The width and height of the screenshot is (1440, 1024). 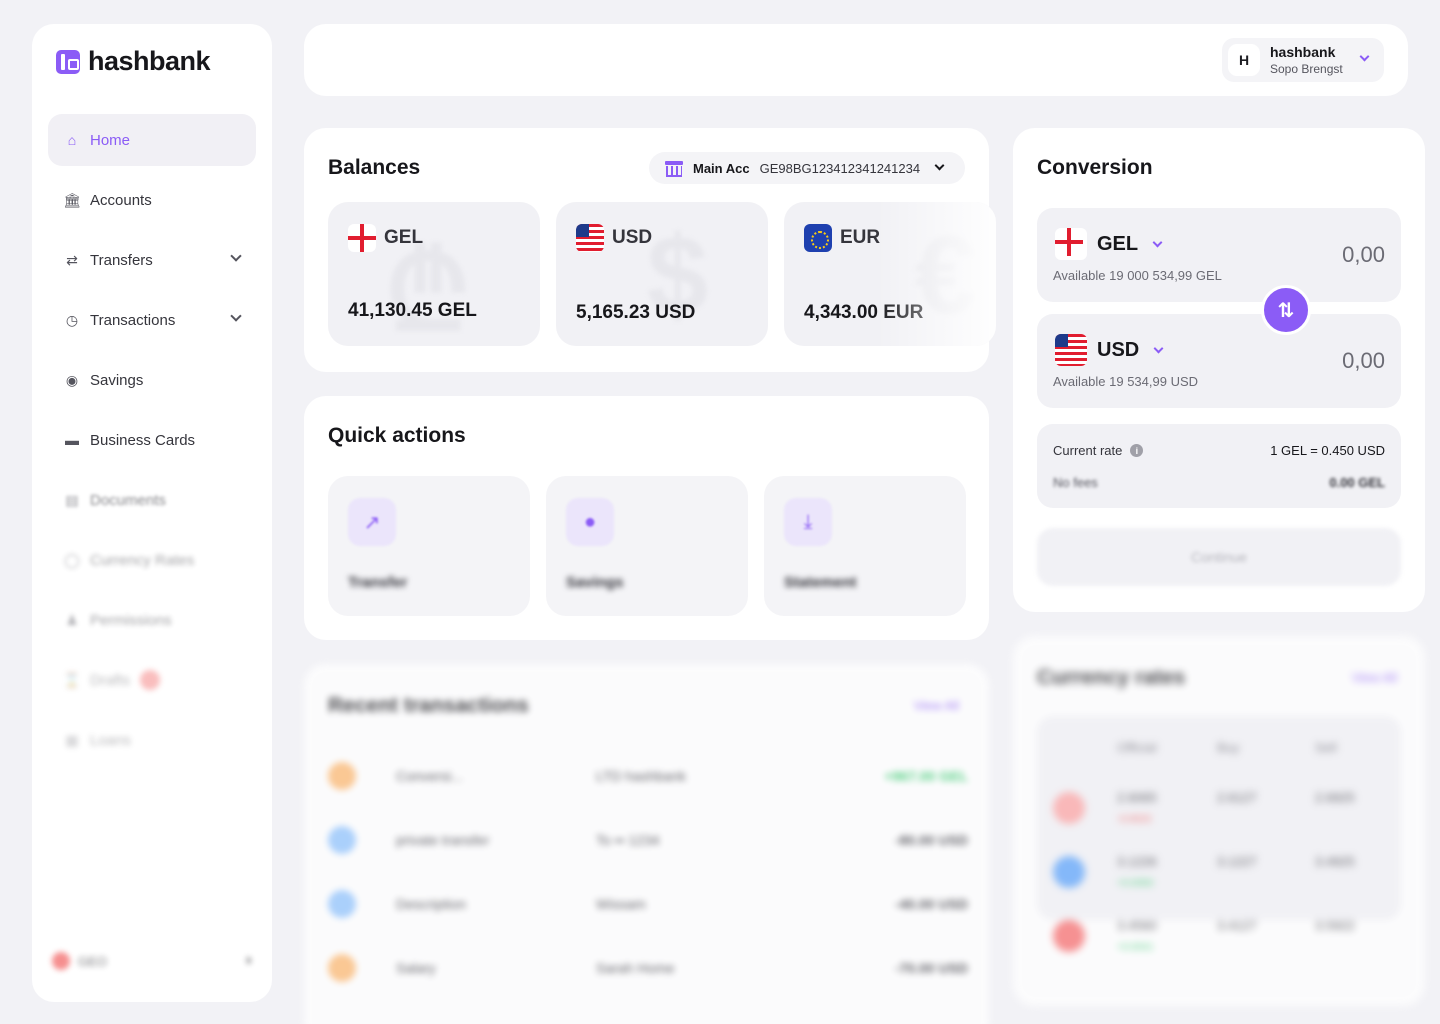 What do you see at coordinates (820, 582) in the screenshot?
I see `quick-action-label: Statement` at bounding box center [820, 582].